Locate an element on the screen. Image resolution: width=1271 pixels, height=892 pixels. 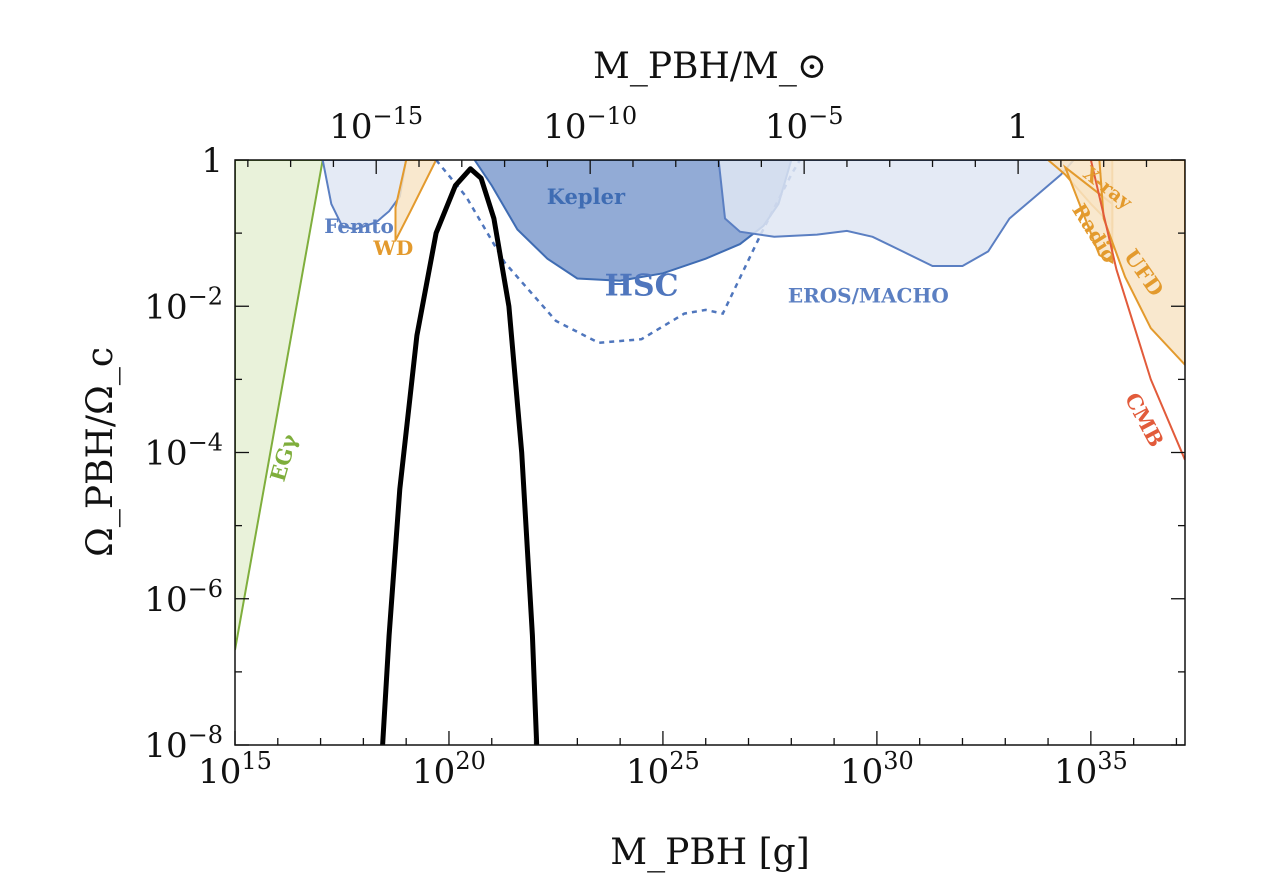
label-femto: Femto is located at coordinates (359, 226).